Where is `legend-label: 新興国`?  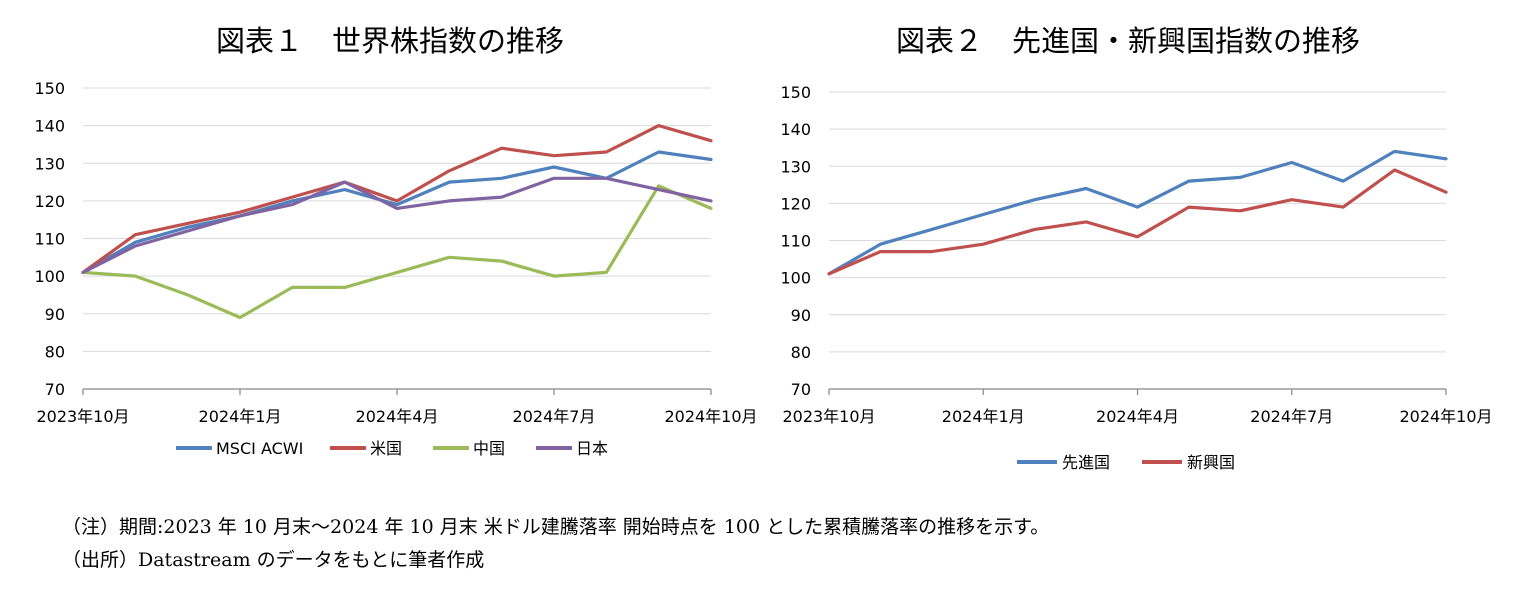 legend-label: 新興国 is located at coordinates (1211, 462).